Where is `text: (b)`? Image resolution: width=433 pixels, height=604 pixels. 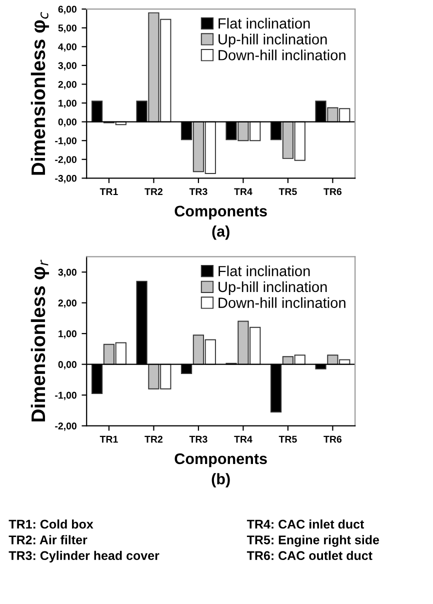 text: (b) is located at coordinates (221, 480).